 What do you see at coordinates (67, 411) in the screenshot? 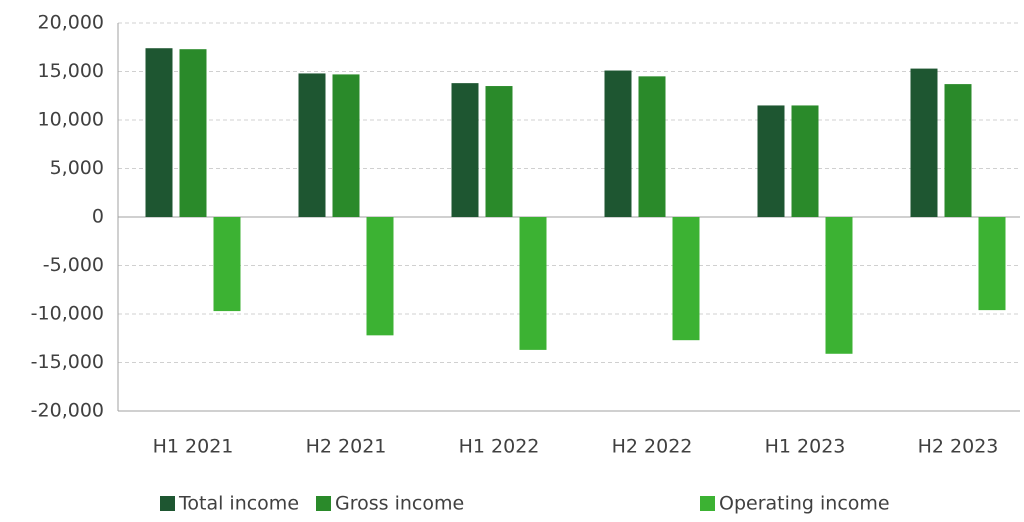
I see `y-tick-label: -20,000` at bounding box center [67, 411].